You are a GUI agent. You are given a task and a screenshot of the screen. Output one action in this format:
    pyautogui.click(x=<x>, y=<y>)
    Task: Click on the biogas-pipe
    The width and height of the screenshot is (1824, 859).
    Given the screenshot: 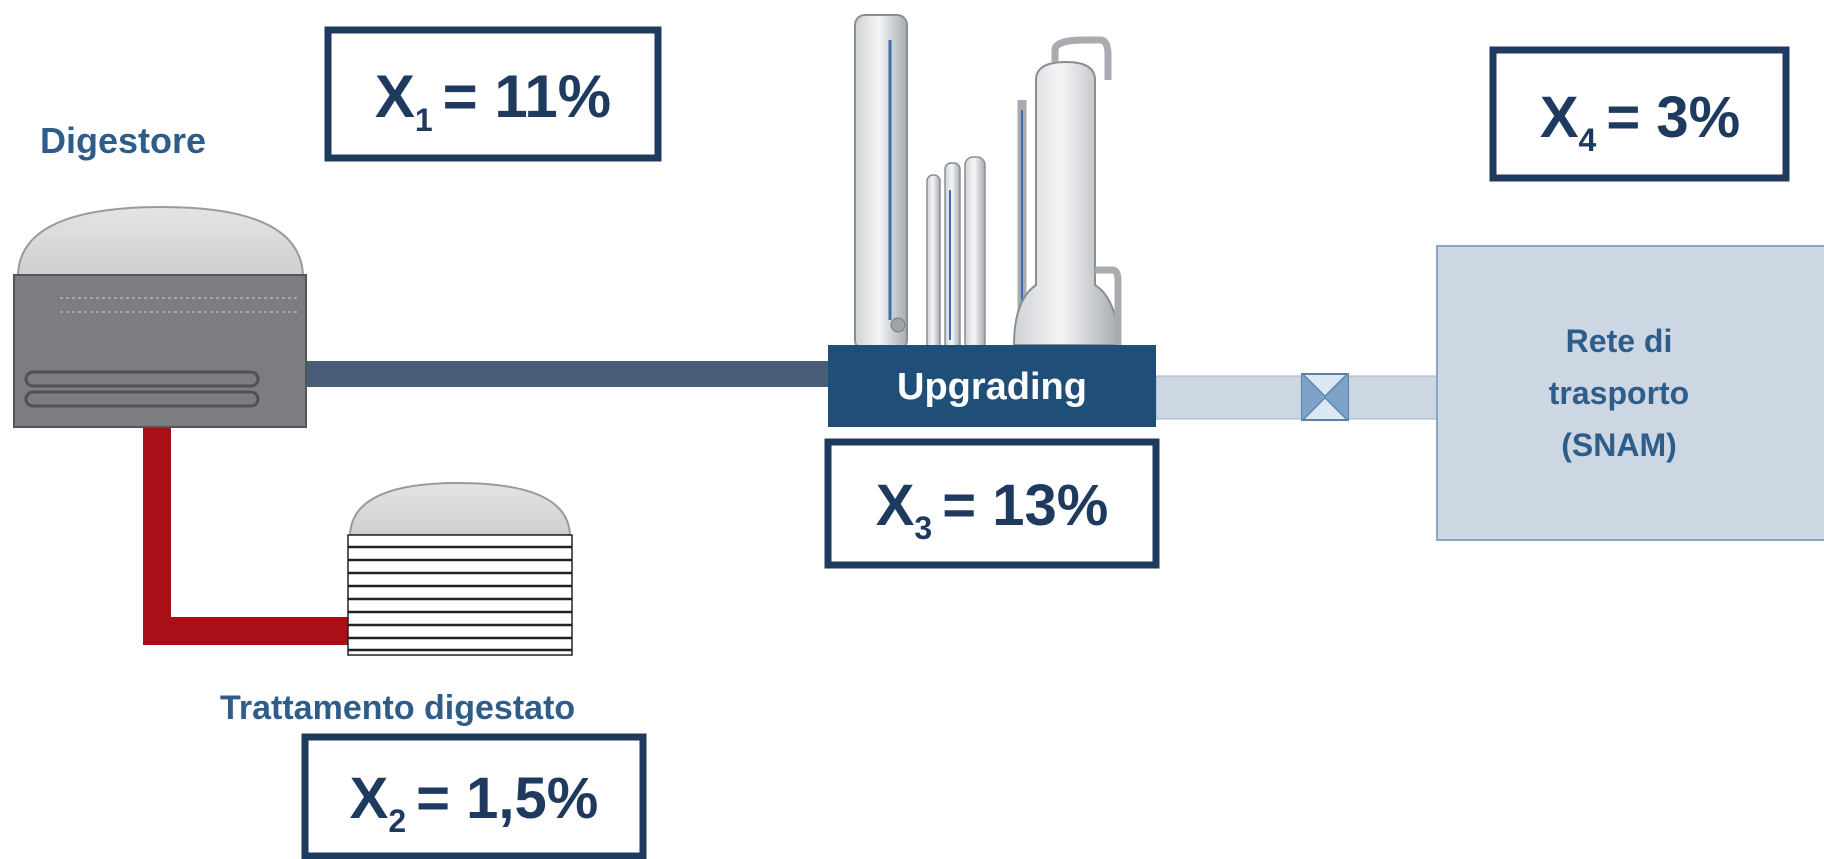 What is the action you would take?
    pyautogui.click(x=577, y=374)
    